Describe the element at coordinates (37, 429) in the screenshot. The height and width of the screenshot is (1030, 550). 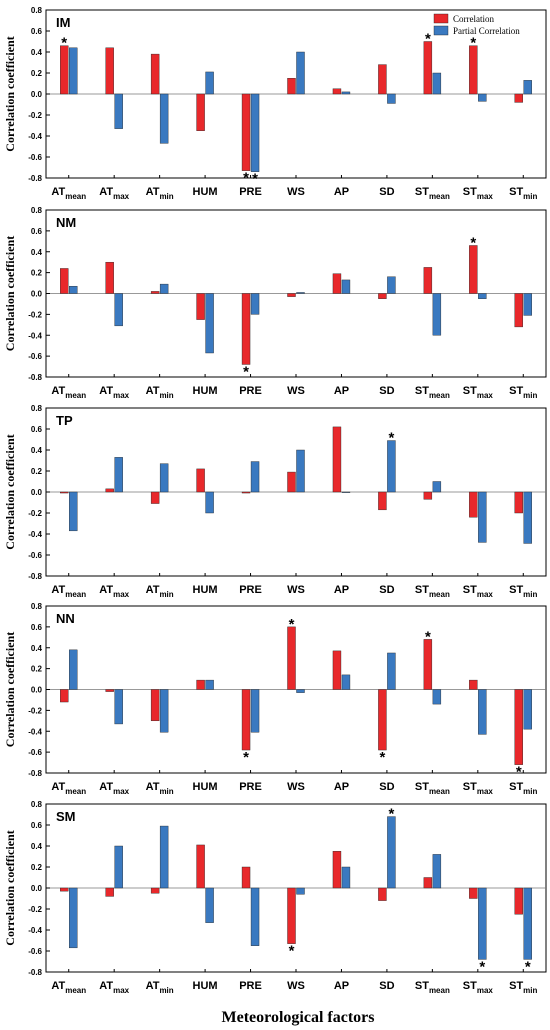
I see `y-tick-label: 0.6` at that location.